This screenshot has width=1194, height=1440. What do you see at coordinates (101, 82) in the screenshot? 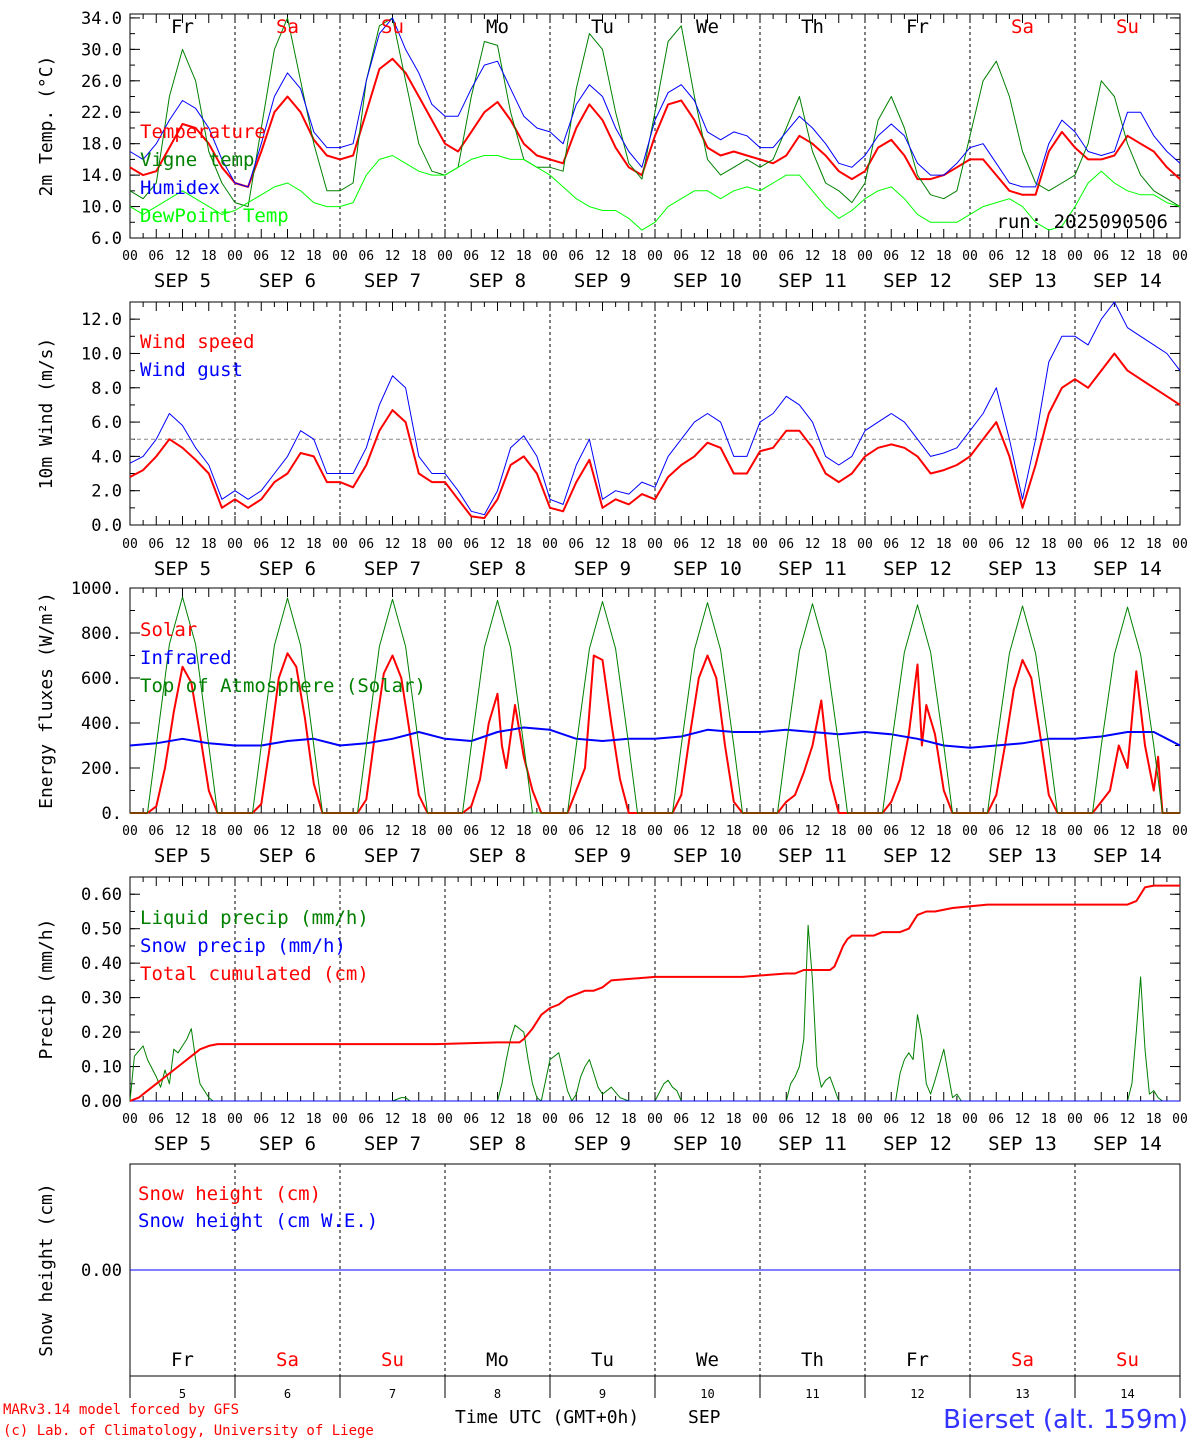
I see `y-tick-label: 26.0` at bounding box center [101, 82].